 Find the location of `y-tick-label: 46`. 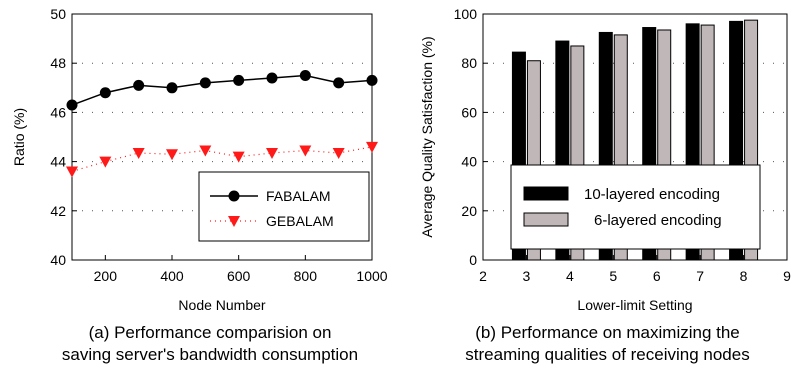

y-tick-label: 46 is located at coordinates (58, 112).